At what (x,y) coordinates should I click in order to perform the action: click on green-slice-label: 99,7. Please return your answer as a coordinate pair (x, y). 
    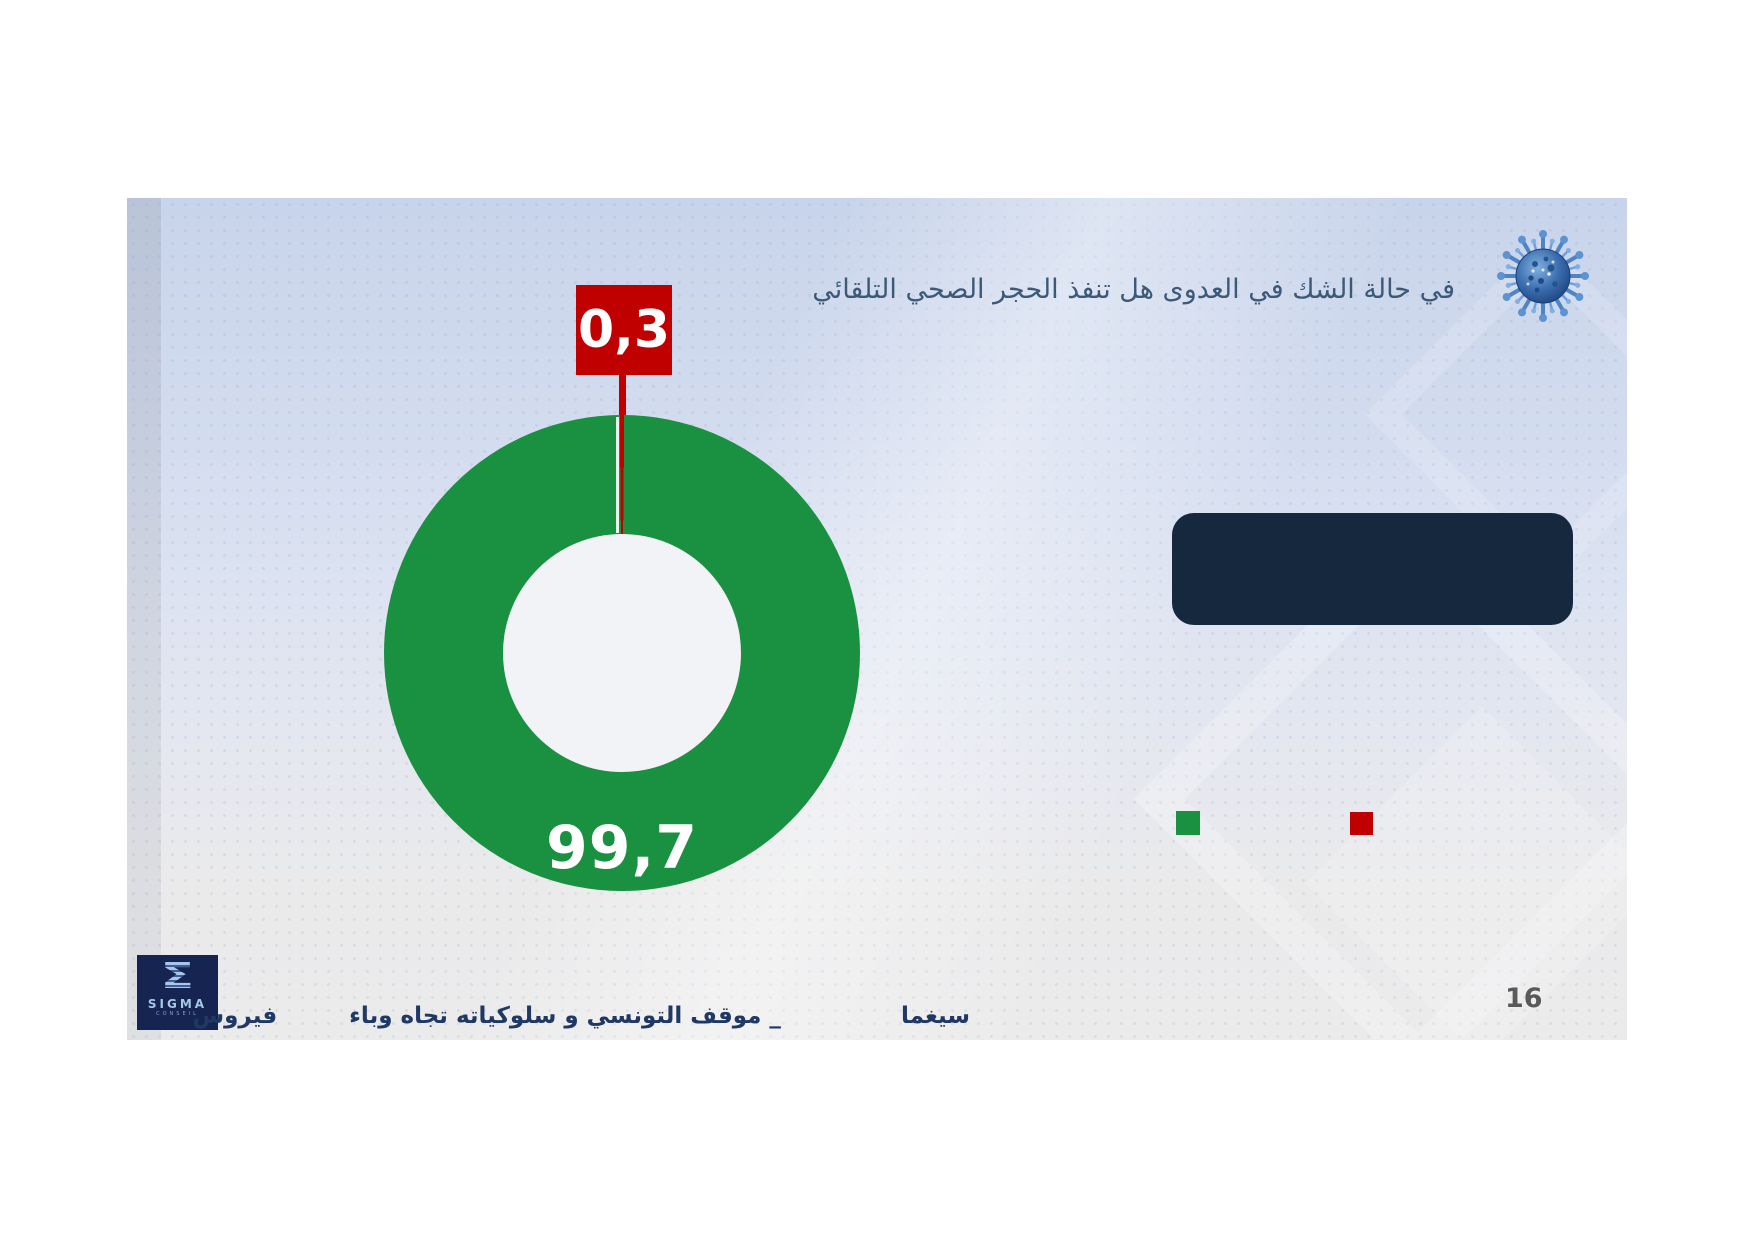
    Looking at the image, I should click on (622, 848).